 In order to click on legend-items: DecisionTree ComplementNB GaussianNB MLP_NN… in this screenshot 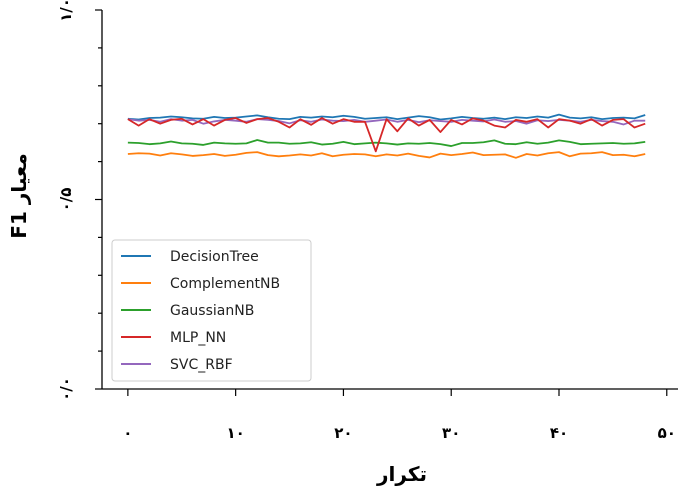, I will do `click(200, 311)`.